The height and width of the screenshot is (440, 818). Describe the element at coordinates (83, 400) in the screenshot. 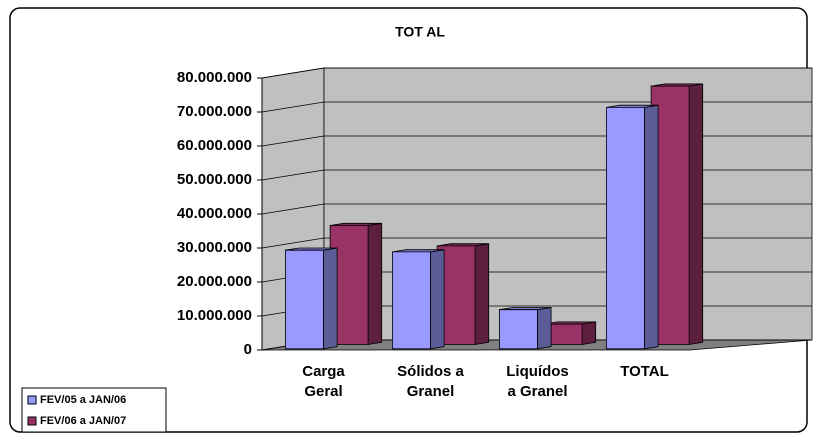

I see `legend-label: FEV/05 a JAN/06` at that location.